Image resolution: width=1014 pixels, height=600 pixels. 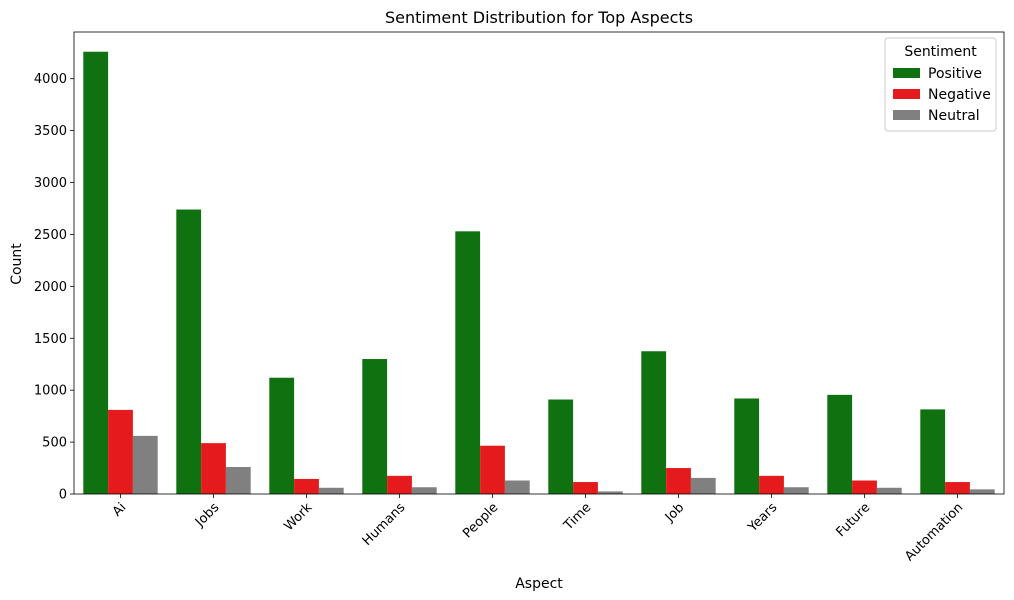 What do you see at coordinates (119, 509) in the screenshot?
I see `x-tick-label: Ai` at bounding box center [119, 509].